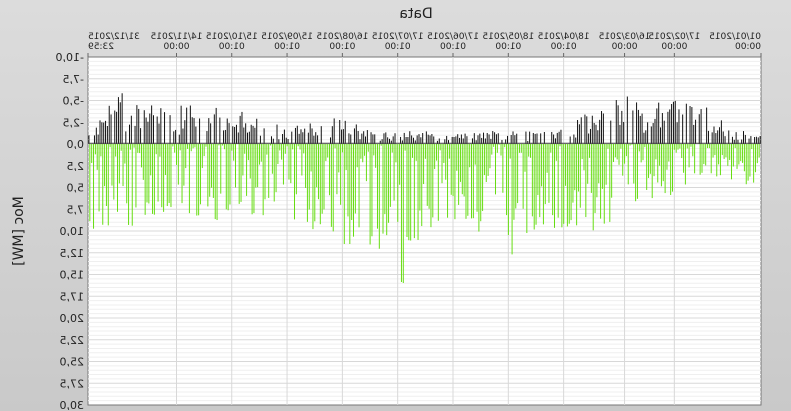 The height and width of the screenshot is (411, 791). I want to click on y-tick-label: 27,5, so click(72, 383).